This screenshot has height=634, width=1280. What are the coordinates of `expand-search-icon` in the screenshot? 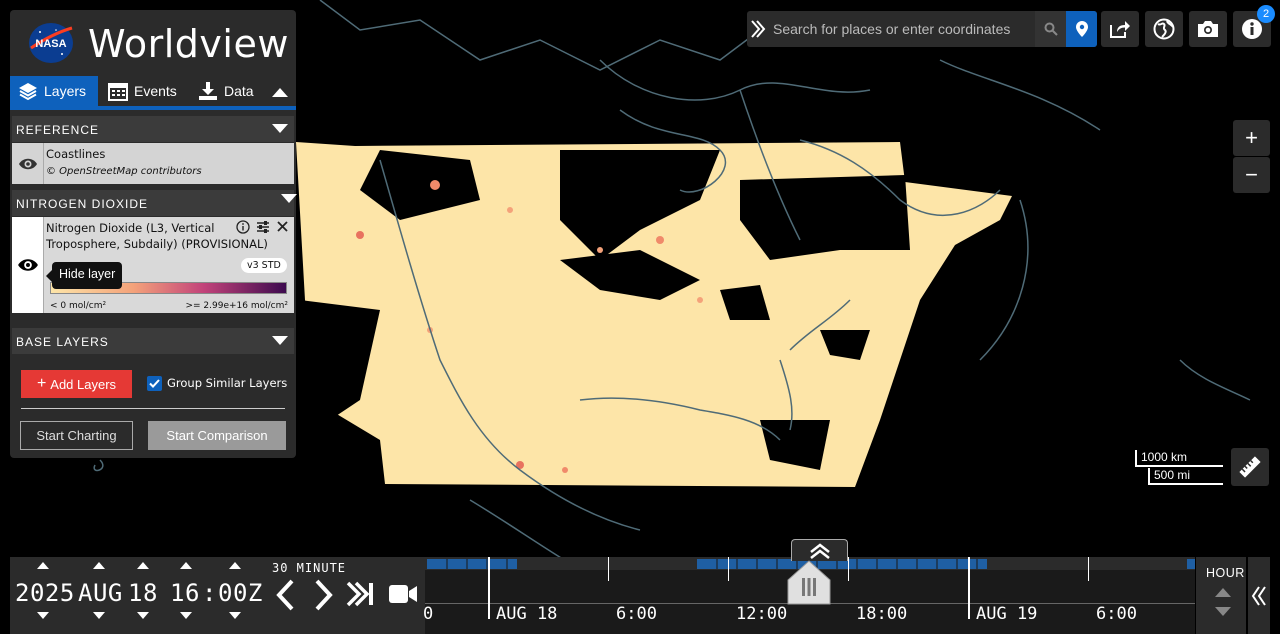 It's located at (758, 29).